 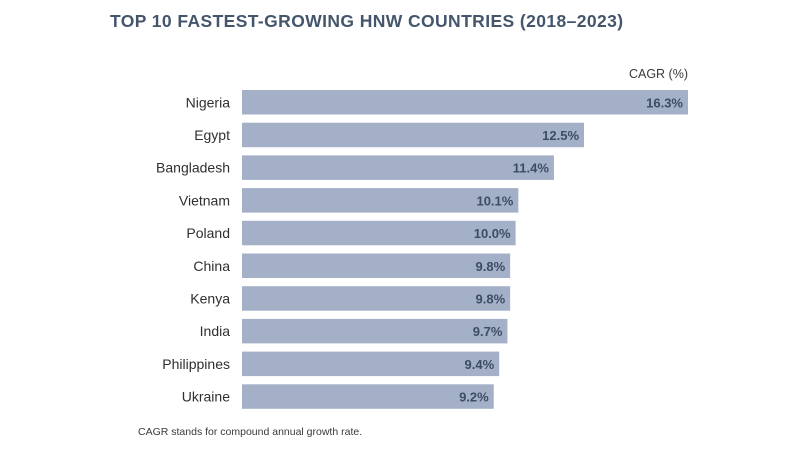 I want to click on value-label-nigeria: 16.3%, so click(x=664, y=102).